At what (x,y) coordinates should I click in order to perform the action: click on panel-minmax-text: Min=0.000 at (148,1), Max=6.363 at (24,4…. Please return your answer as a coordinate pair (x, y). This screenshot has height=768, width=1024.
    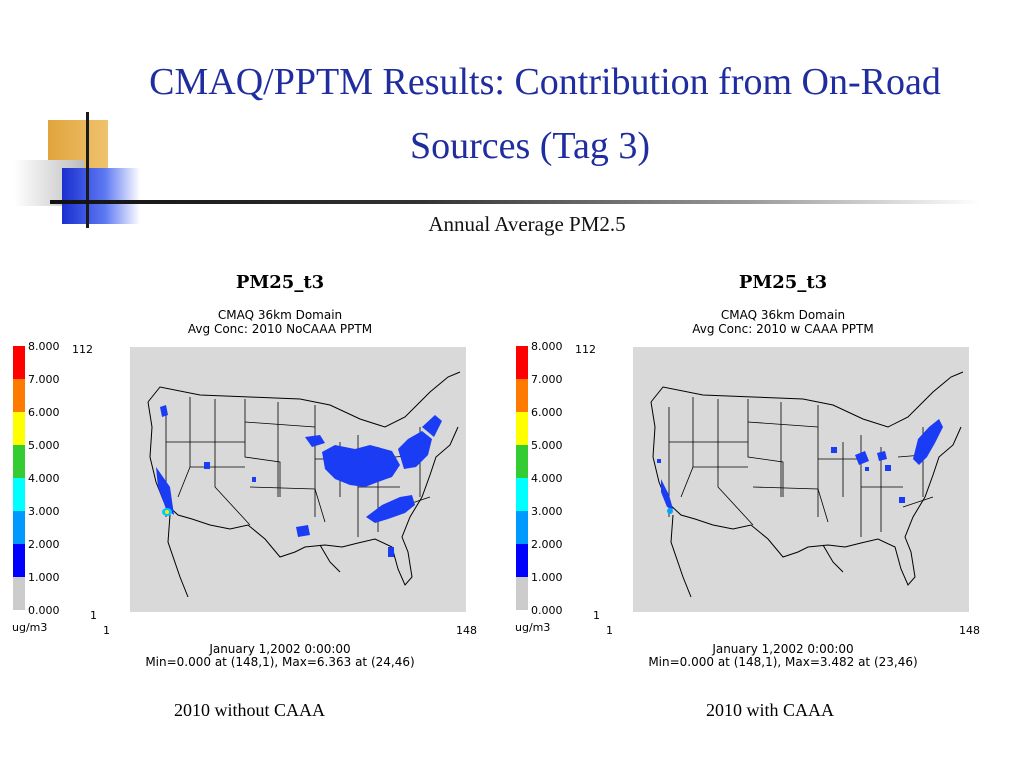
    Looking at the image, I should click on (280, 662).